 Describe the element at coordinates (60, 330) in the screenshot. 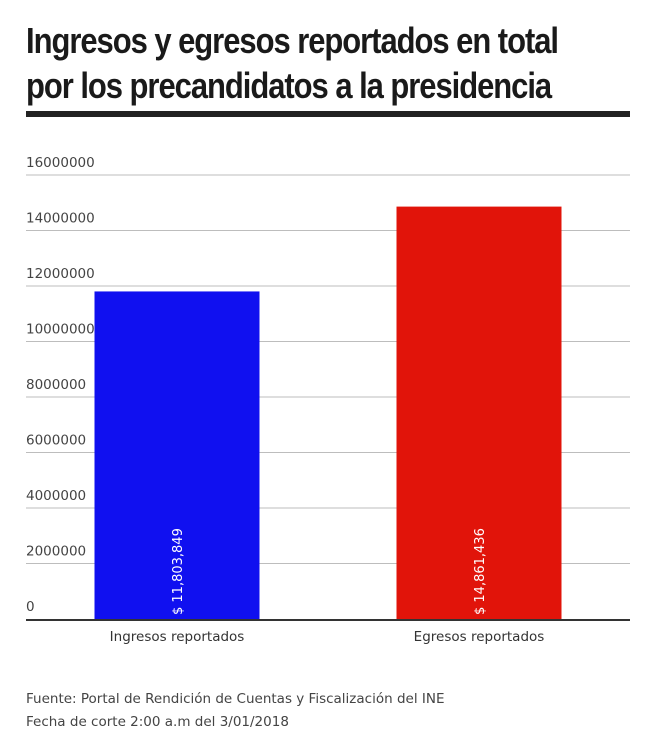

I see `y-tick-label: 10000000` at that location.